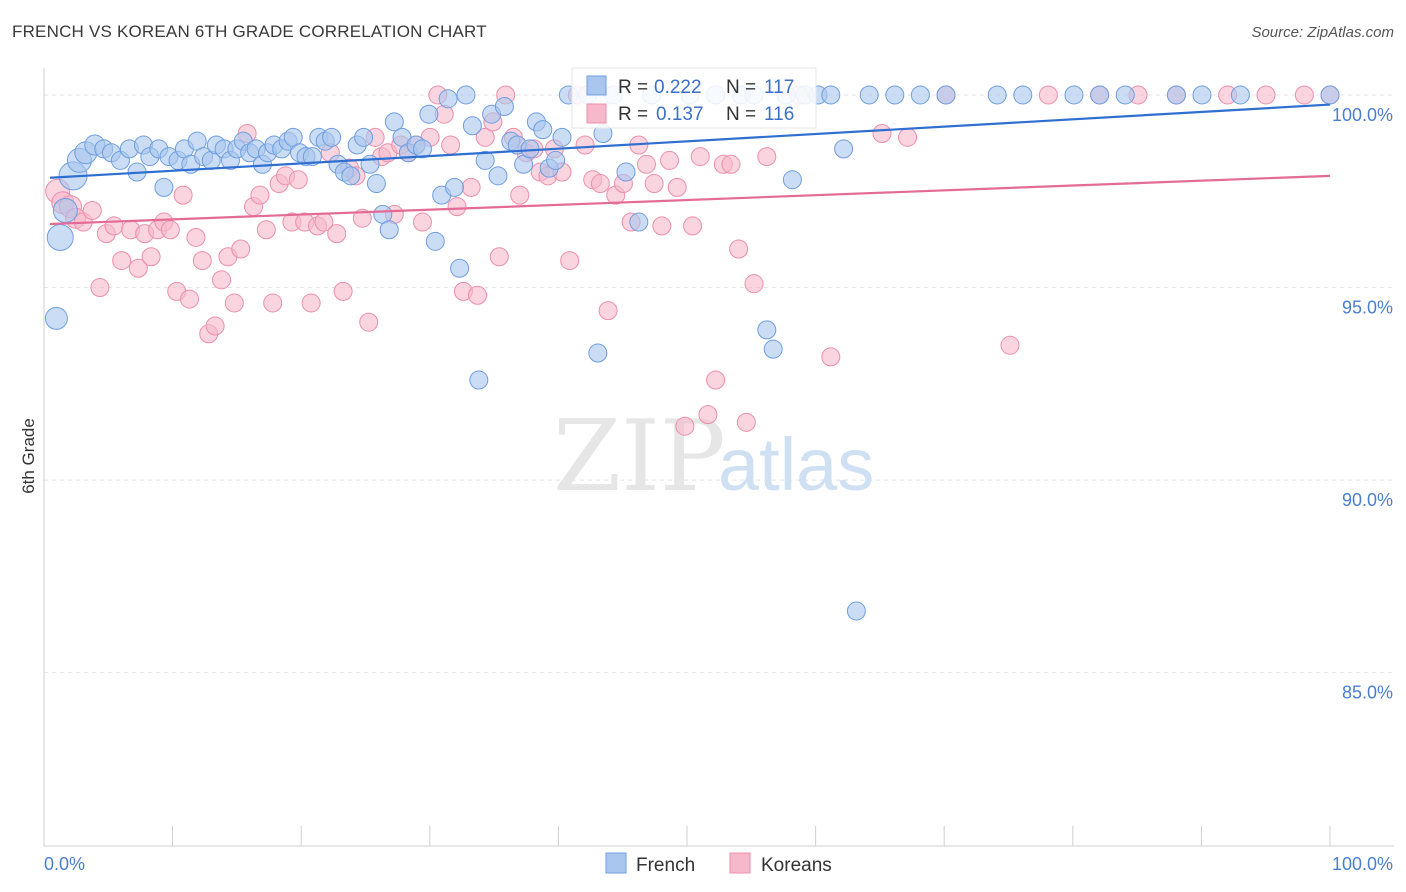 The image size is (1406, 892). Describe the element at coordinates (633, 87) in the screenshot. I see `stats-french-r-label: R =` at that location.